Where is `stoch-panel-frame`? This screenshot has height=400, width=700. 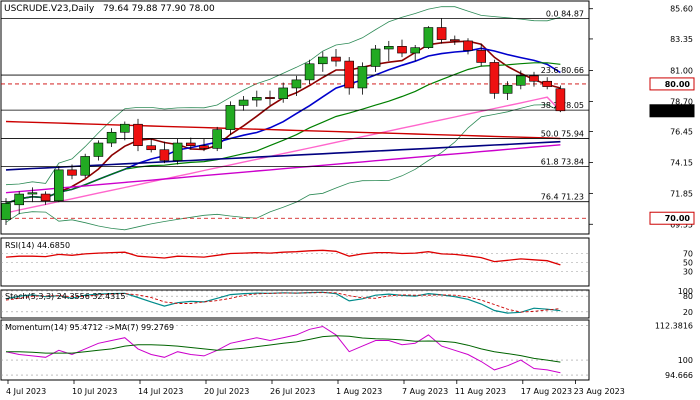
stoch-panel-frame is located at coordinates (295, 304).